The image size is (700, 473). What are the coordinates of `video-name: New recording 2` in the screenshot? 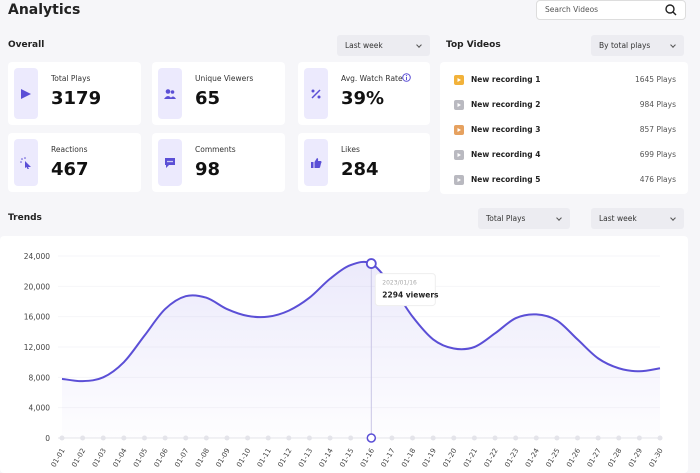 It's located at (506, 104).